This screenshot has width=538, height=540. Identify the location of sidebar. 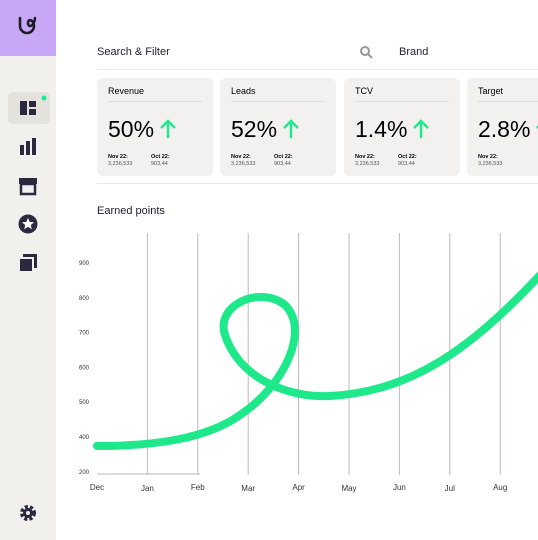
(28, 270).